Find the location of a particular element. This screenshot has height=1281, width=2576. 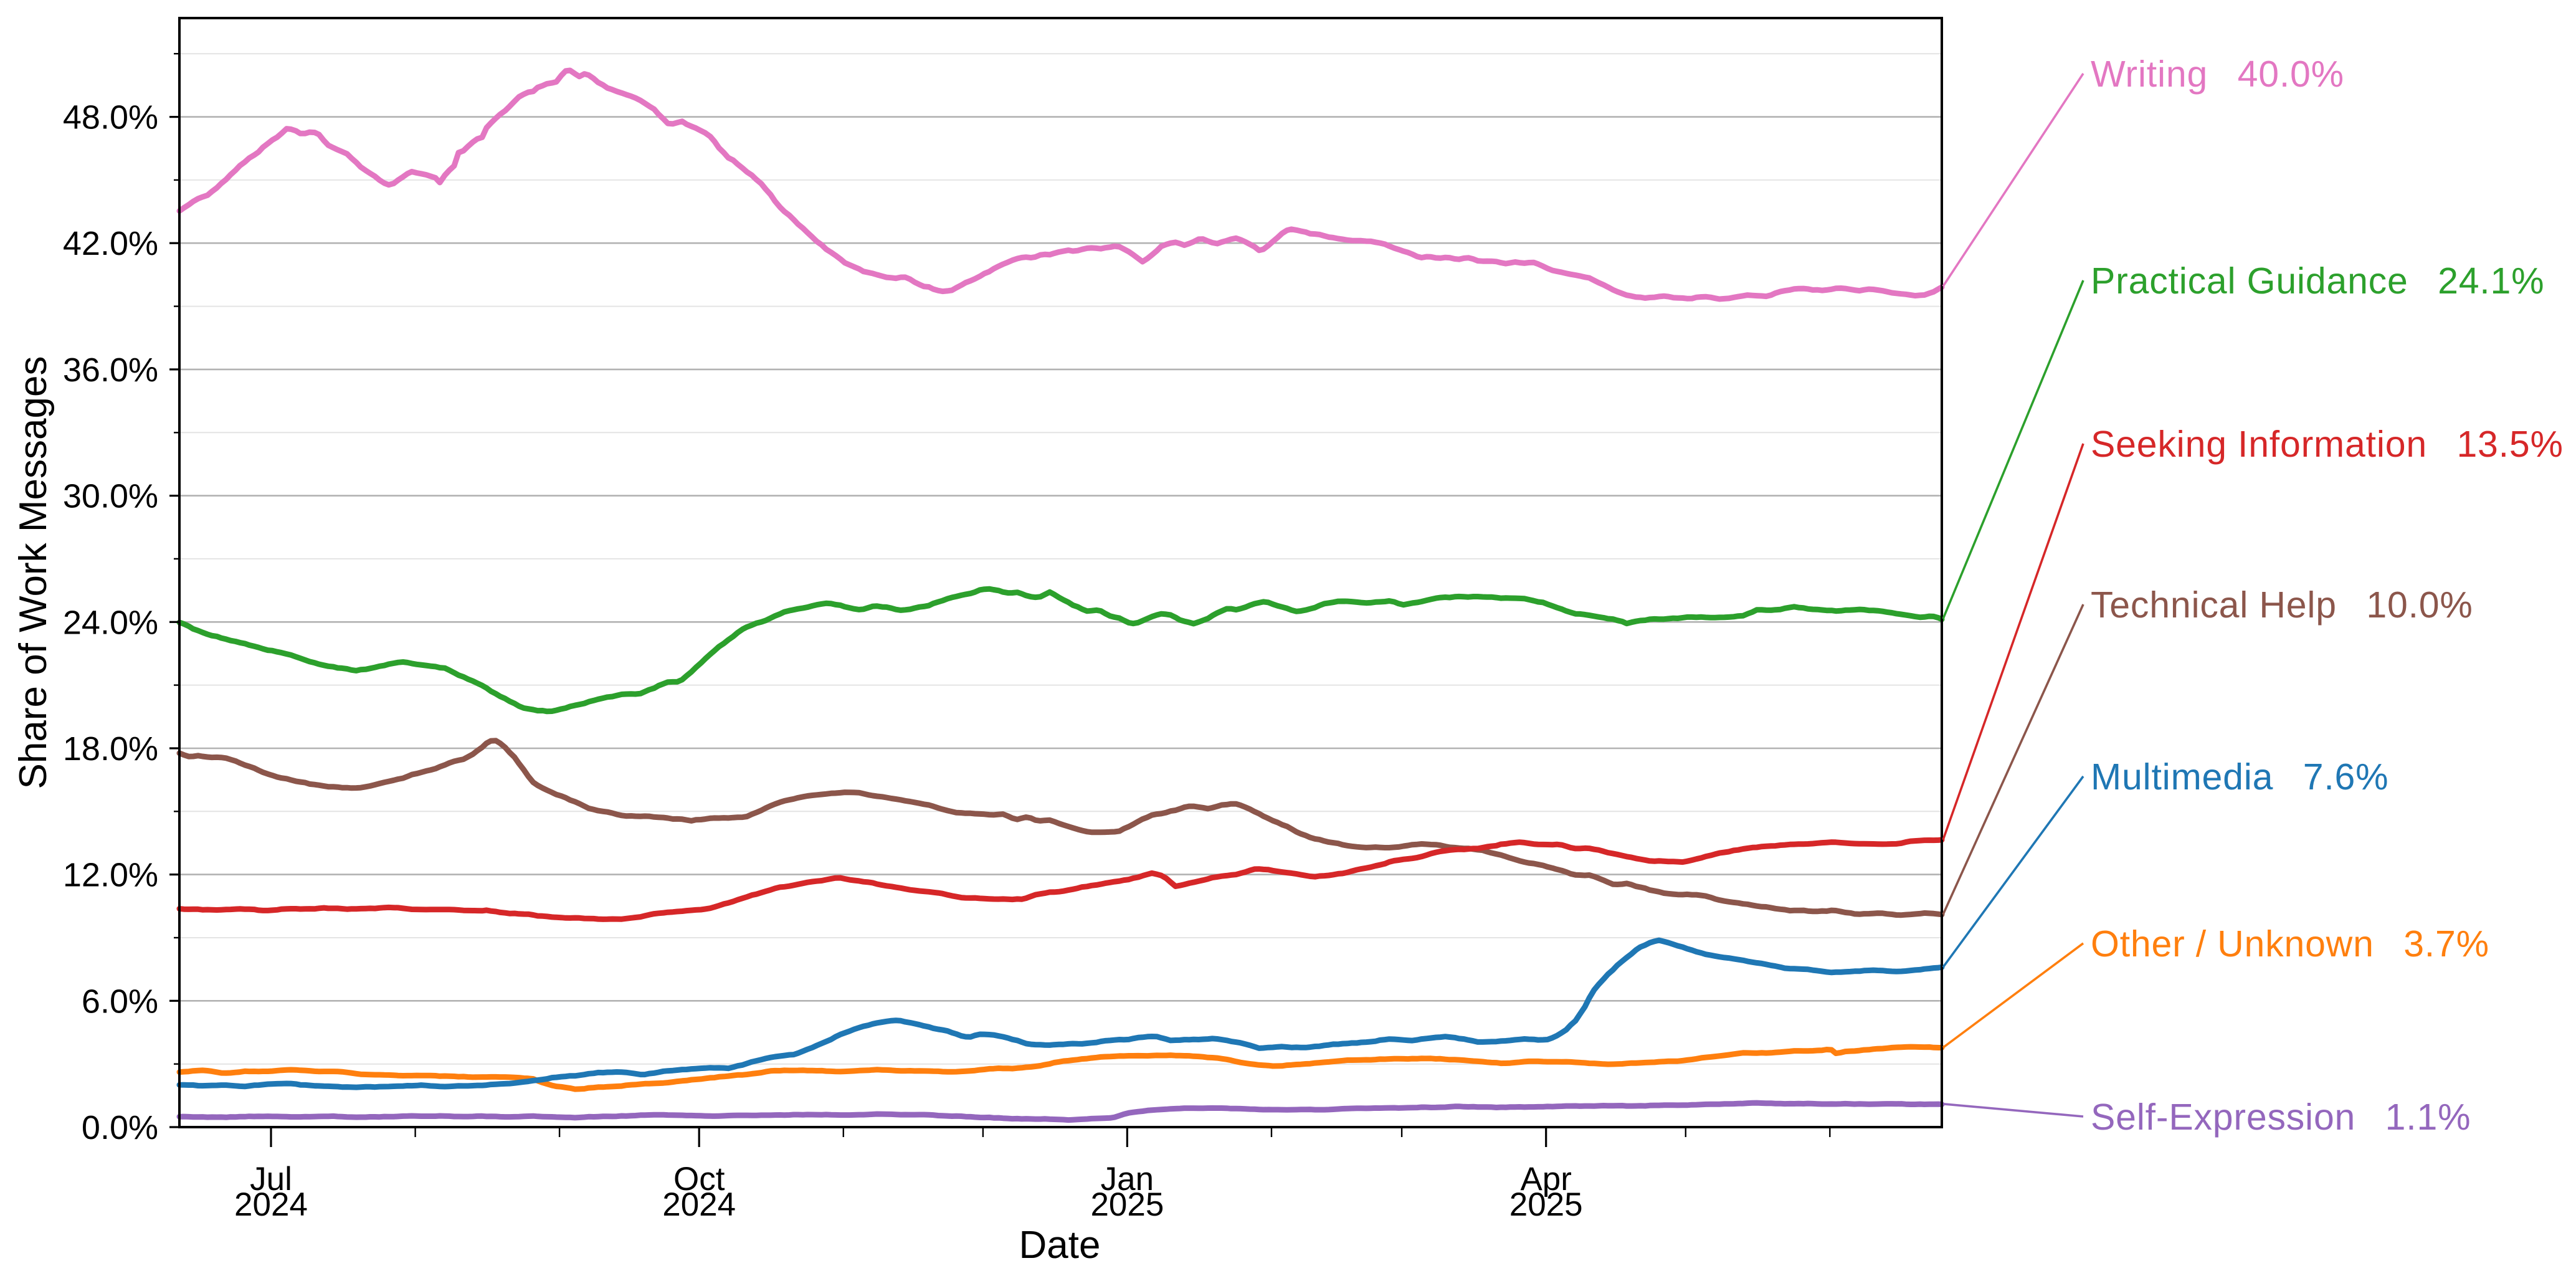

svg-text: Self-Expression 1.1% is located at coordinates (2281, 1117).